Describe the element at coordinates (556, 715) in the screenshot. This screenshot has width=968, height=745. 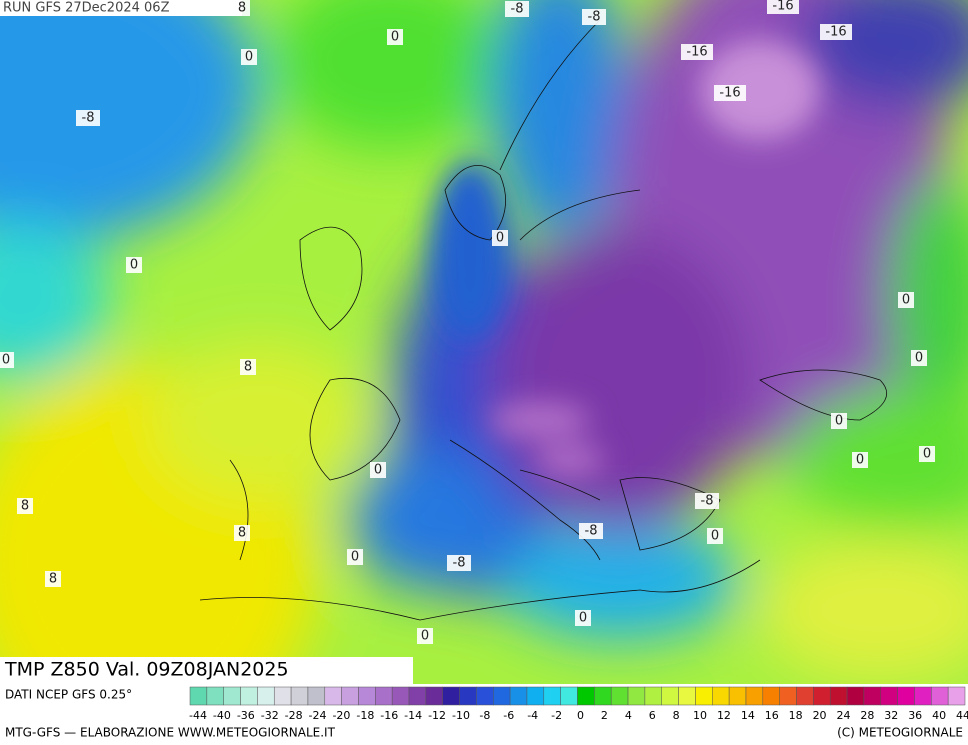
I see `colorbar-label: -2` at that location.